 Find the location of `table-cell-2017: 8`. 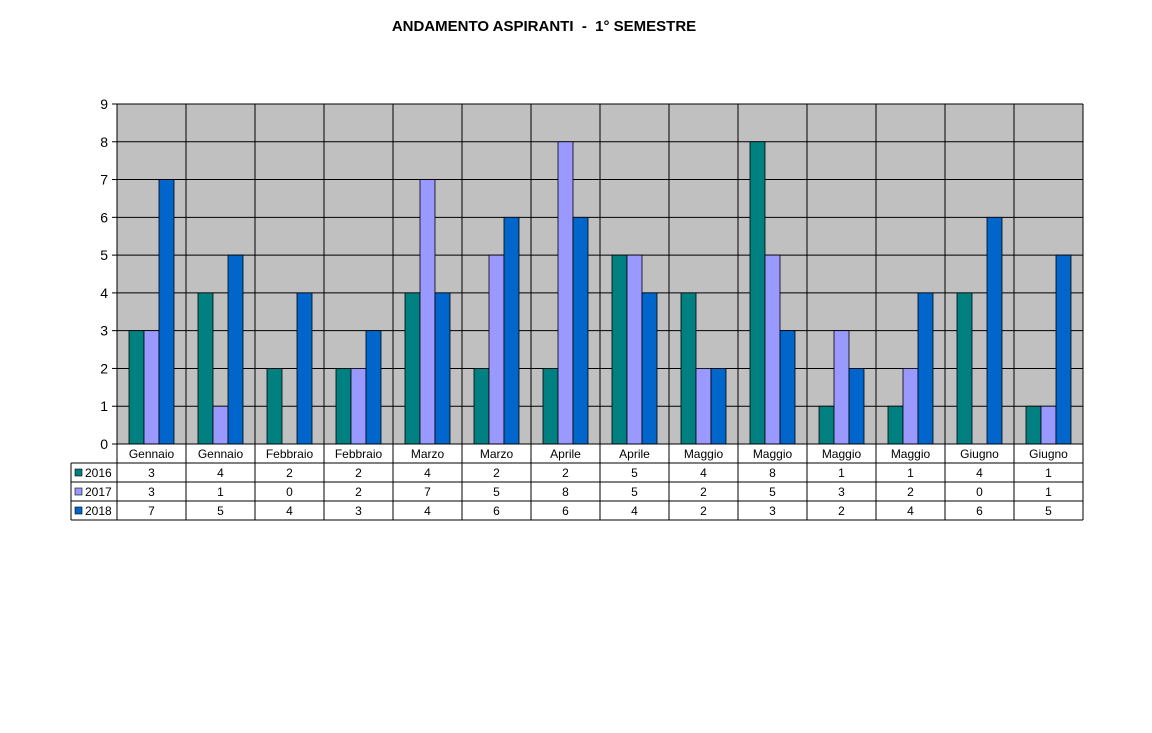

table-cell-2017: 8 is located at coordinates (565, 492).